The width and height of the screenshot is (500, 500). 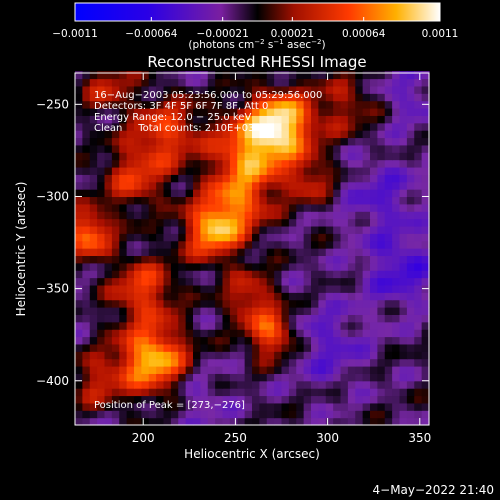 What do you see at coordinates (256, 44) in the screenshot?
I see `colorbar-unit-label: (photons cm−2 s−1 asec−2)` at bounding box center [256, 44].